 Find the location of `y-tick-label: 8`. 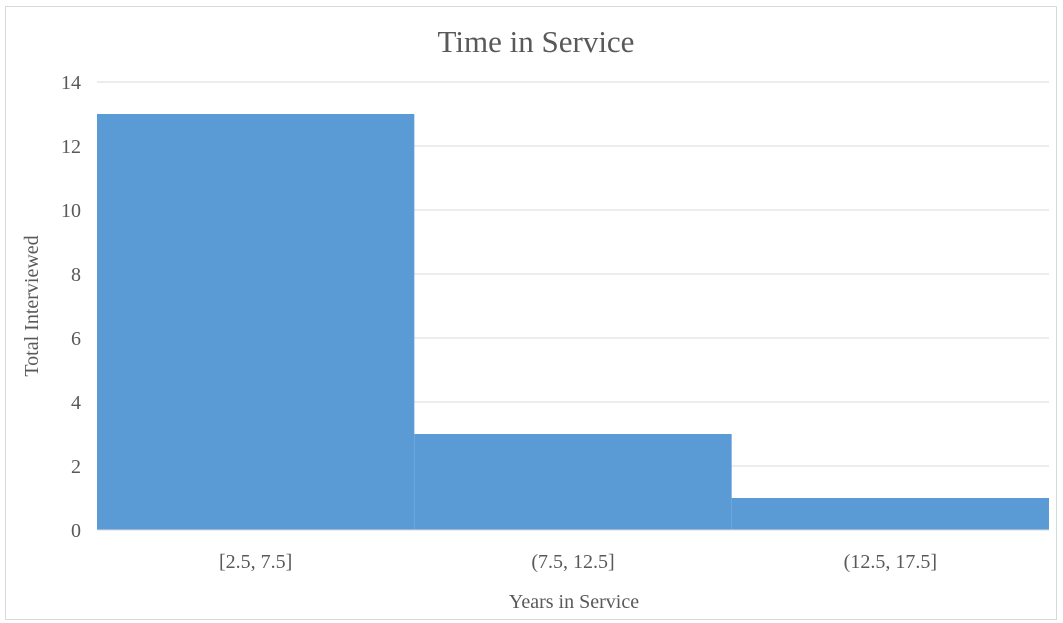

y-tick-label: 8 is located at coordinates (76, 275).